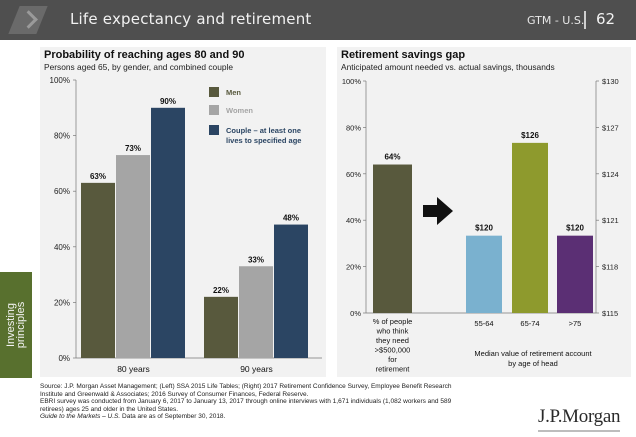  I want to click on left-x-category-label: 90 years, so click(256, 369).